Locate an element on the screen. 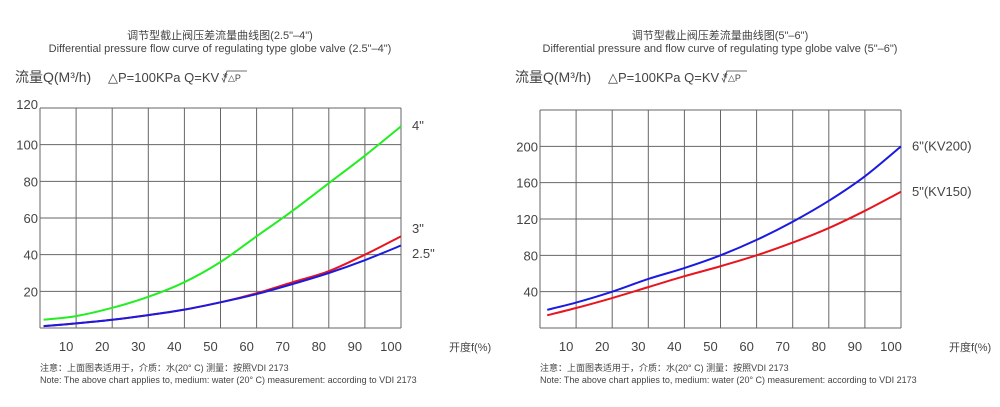  chart-title: 调节型截止阀压差流量曲线图(5"–6") is located at coordinates (720, 35).